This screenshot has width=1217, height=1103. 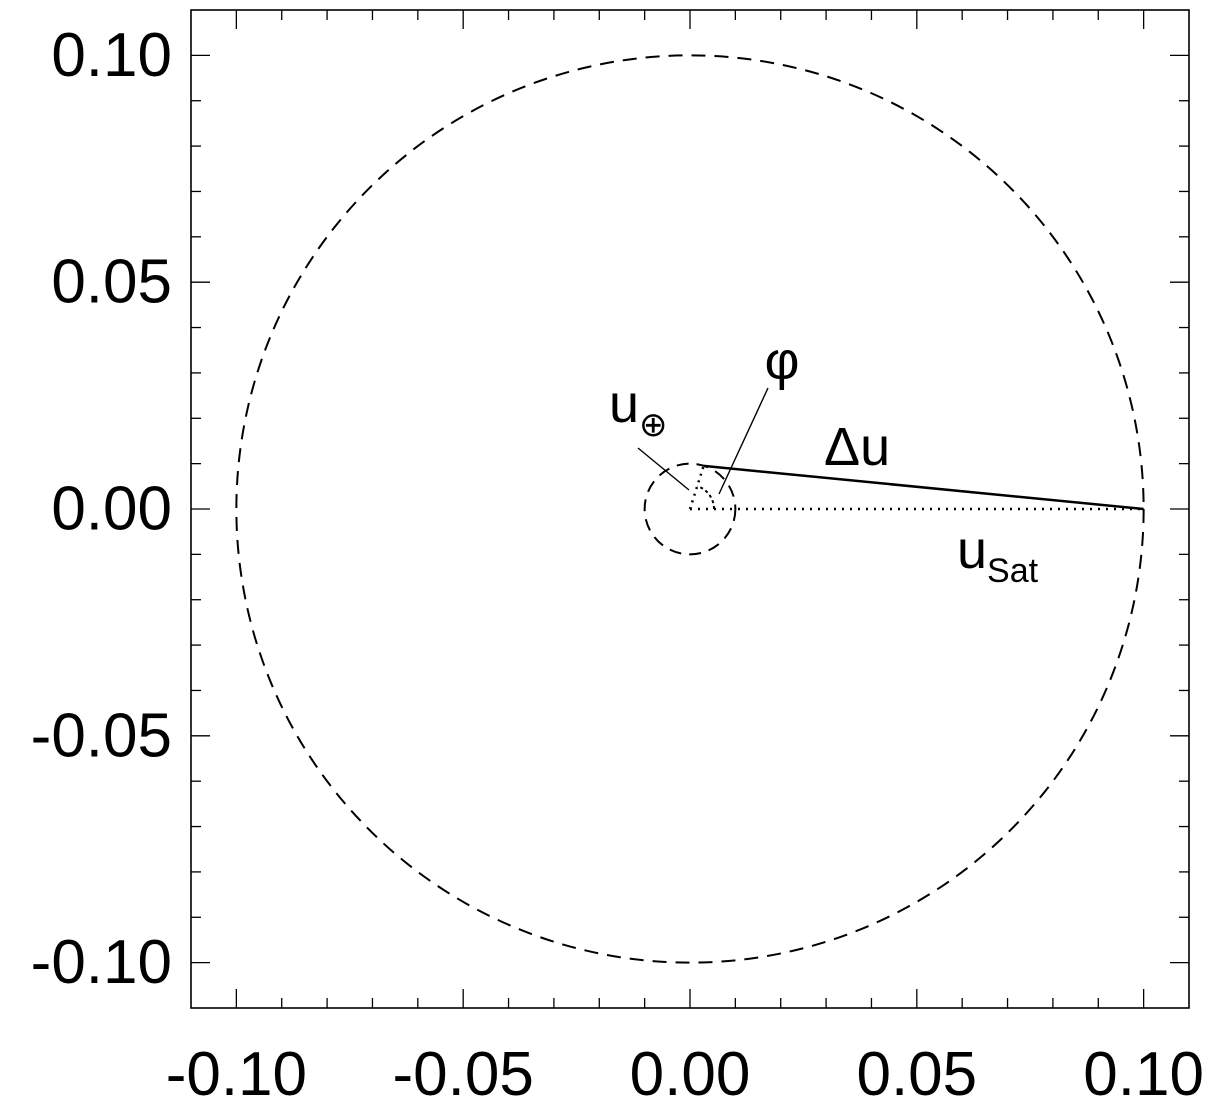 I want to click on x-tick-label: 0.00, so click(x=690, y=1071).